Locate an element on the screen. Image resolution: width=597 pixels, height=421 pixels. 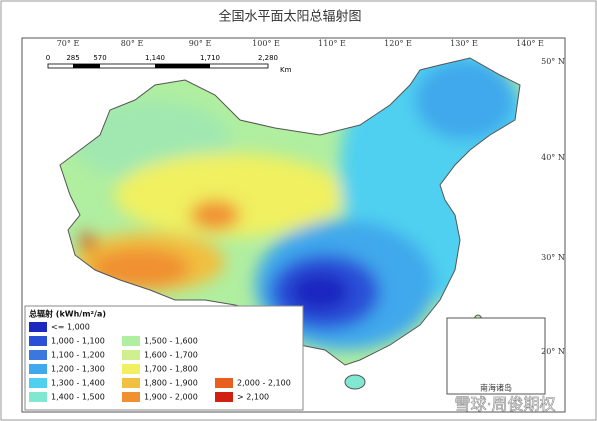
legend-label: 2,000 - 2,100 is located at coordinates (264, 383).